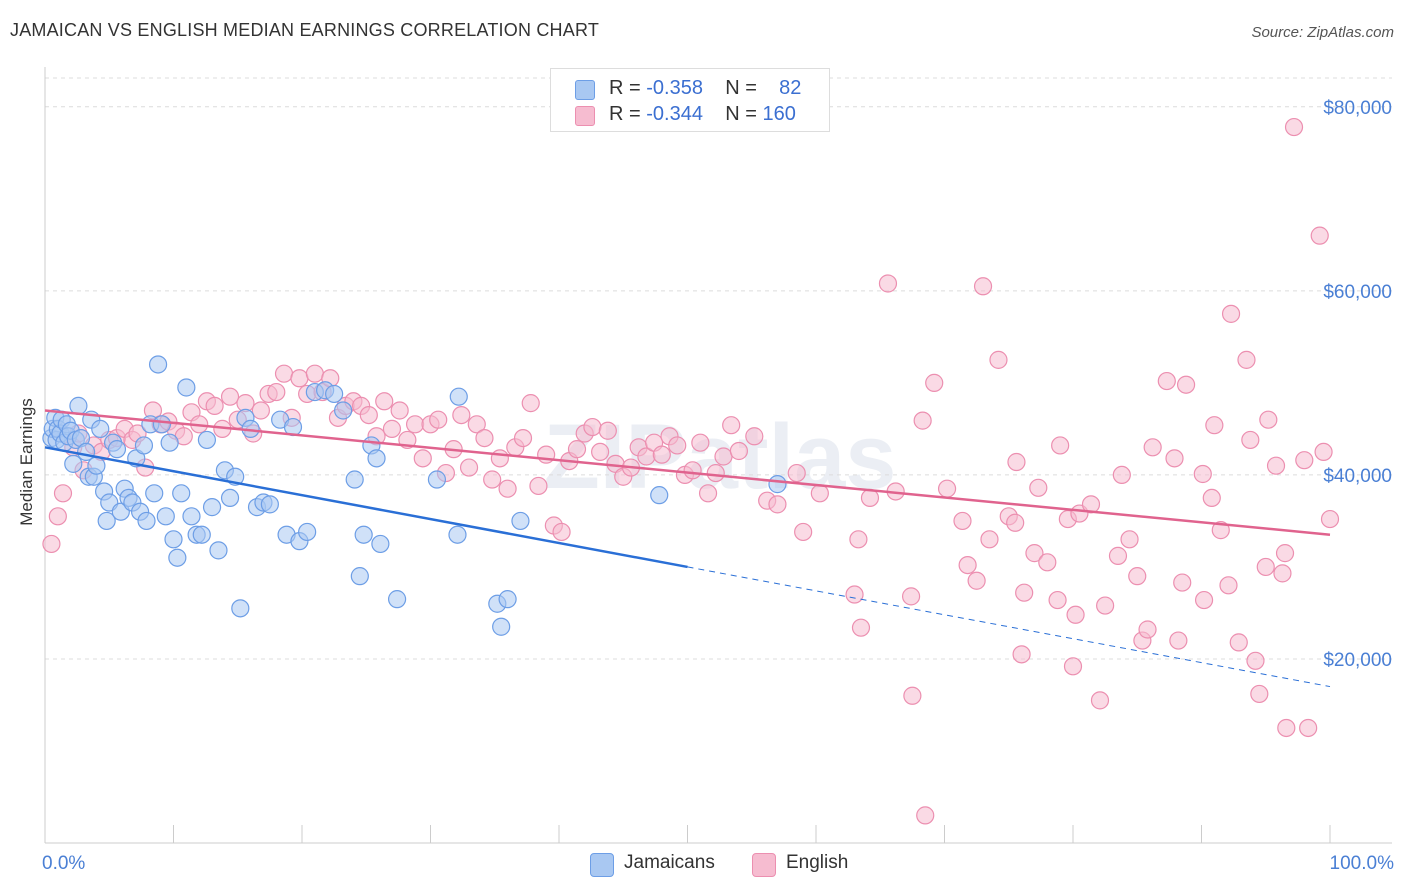 This screenshot has width=1406, height=892. What do you see at coordinates (602, 865) in the screenshot?
I see `jamaicans-swatch` at bounding box center [602, 865].